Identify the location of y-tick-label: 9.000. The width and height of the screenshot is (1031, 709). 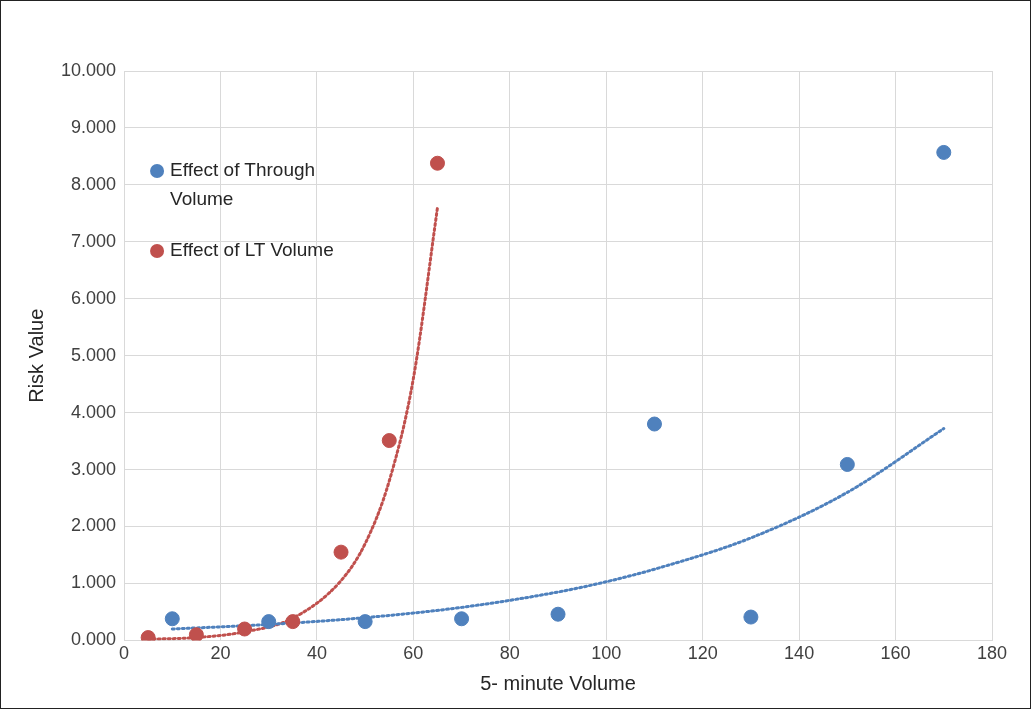
(94, 126).